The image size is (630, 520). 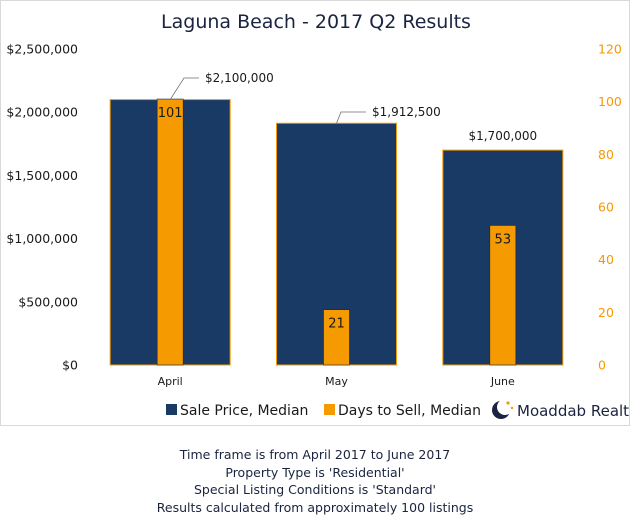 I want to click on data-label-sale-price: $1,700,000, so click(x=502, y=136).